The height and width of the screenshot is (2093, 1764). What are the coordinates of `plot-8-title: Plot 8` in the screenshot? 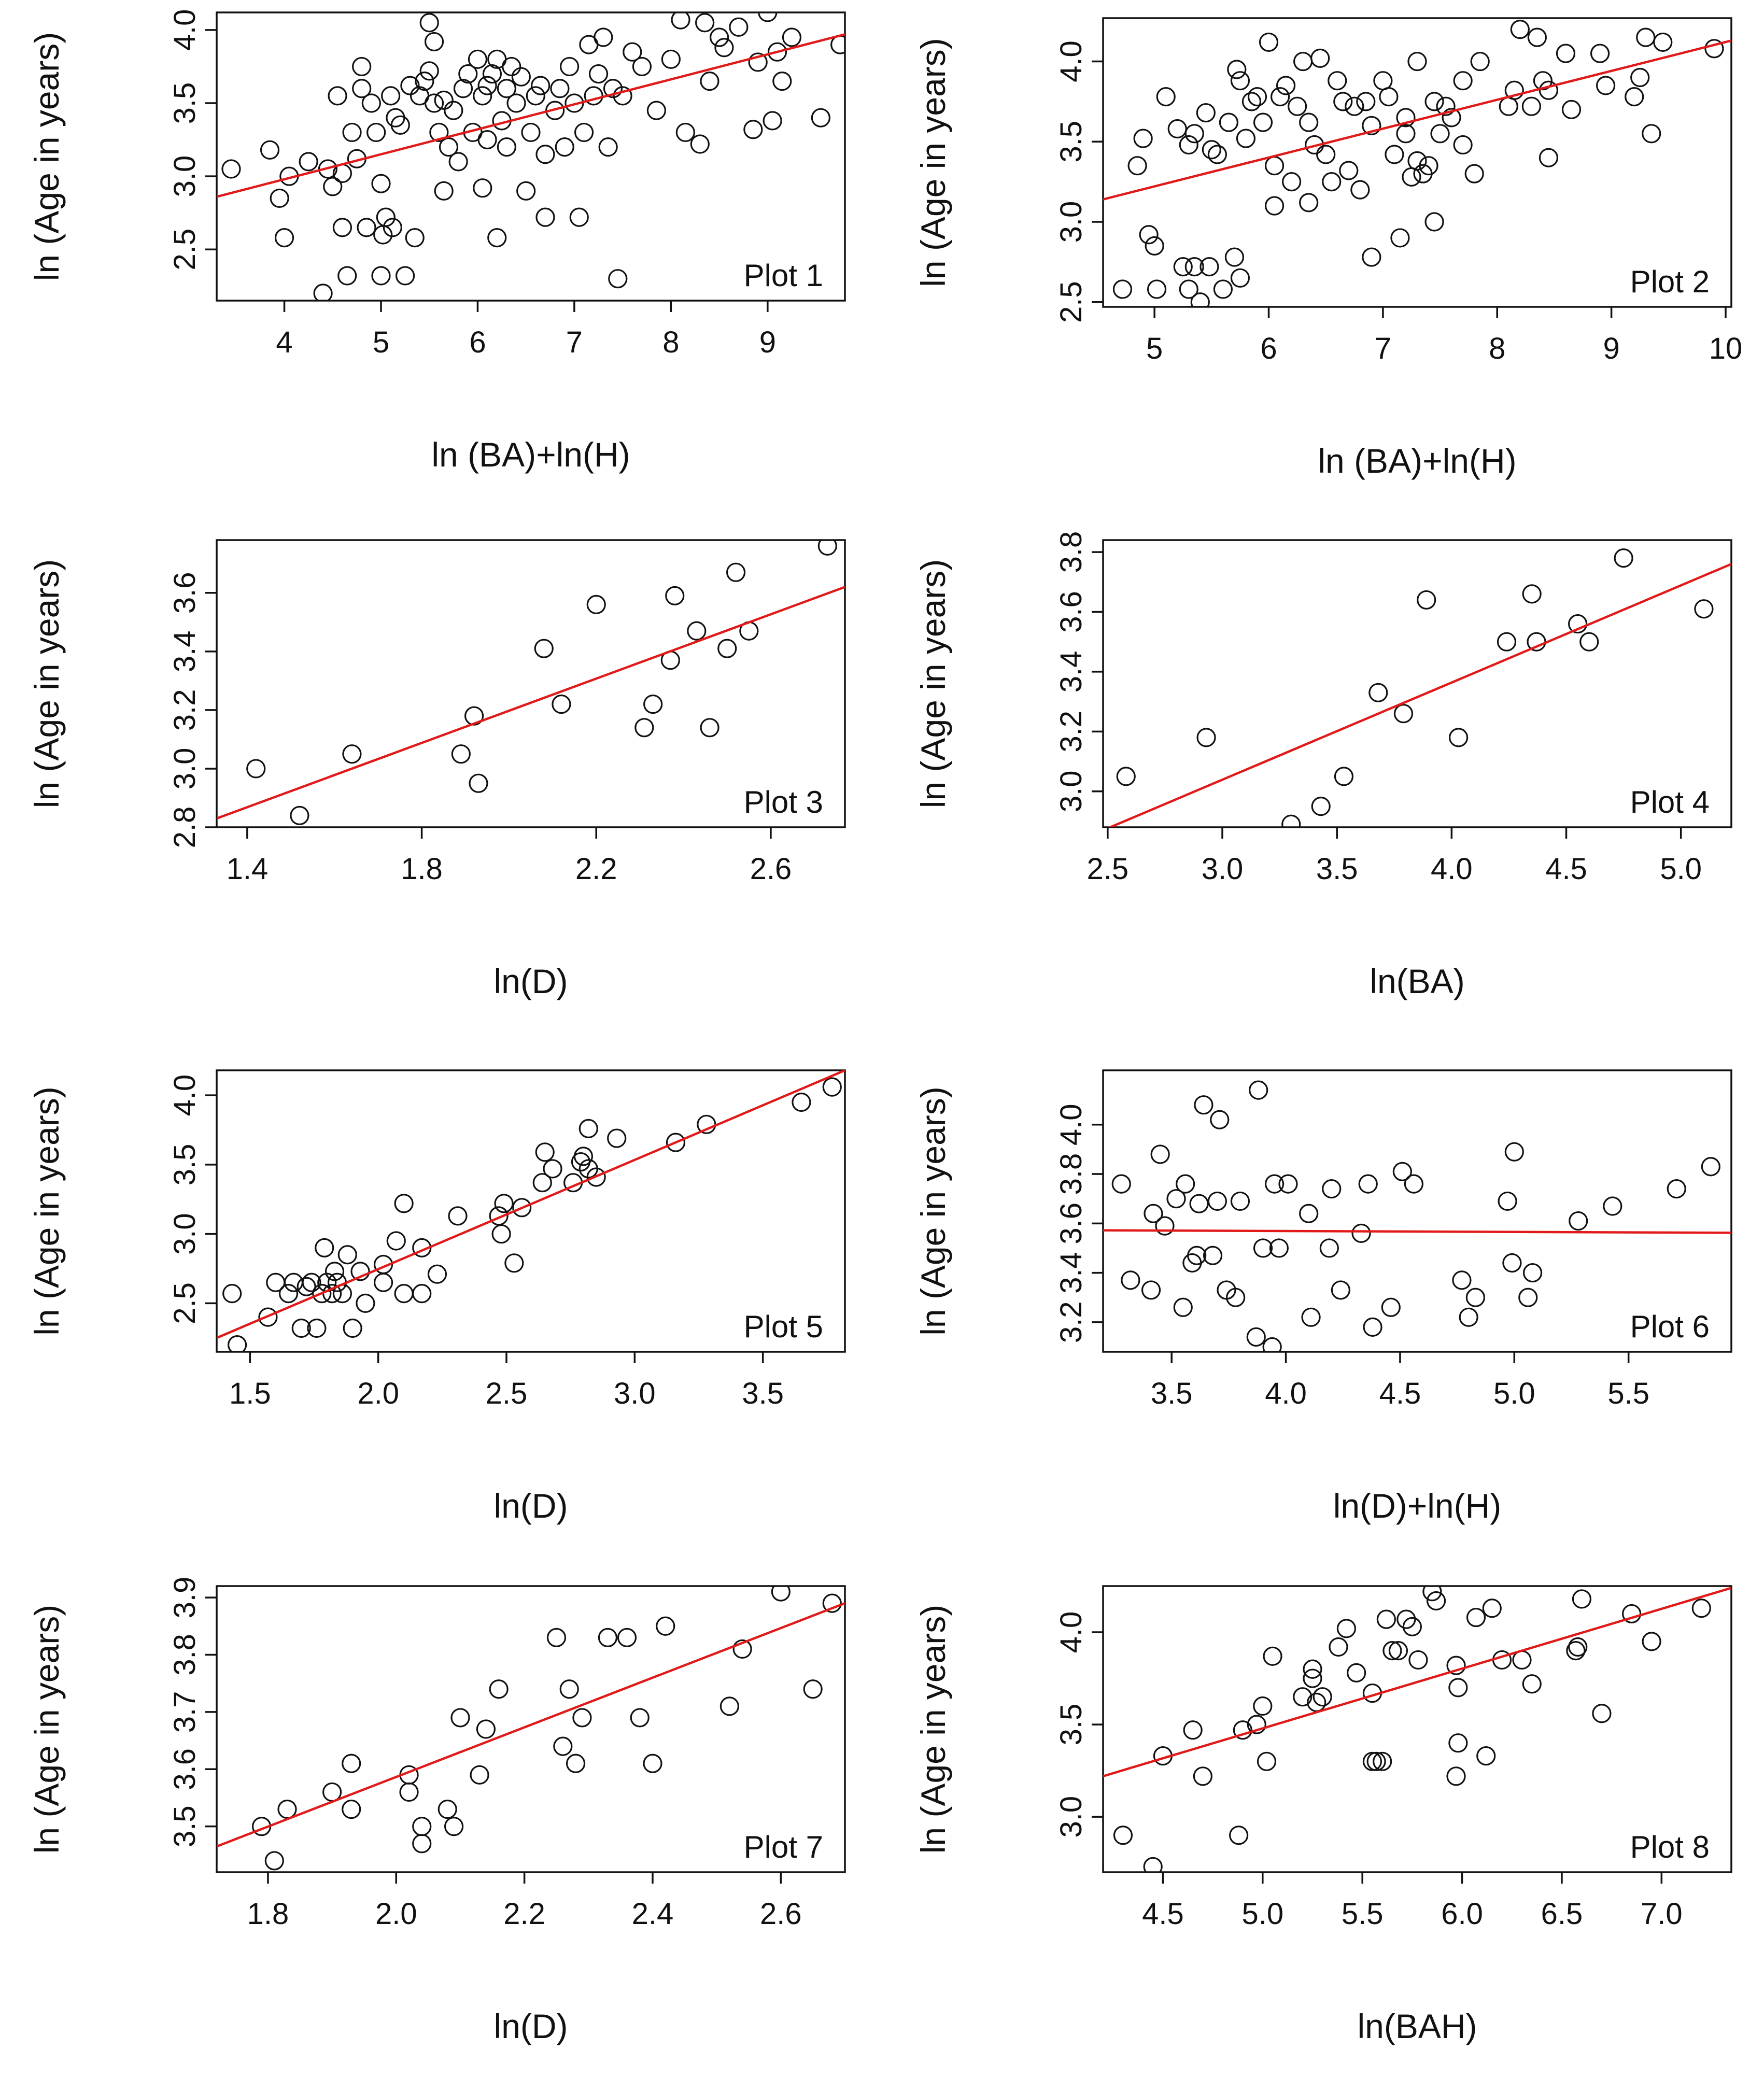 It's located at (1670, 1847).